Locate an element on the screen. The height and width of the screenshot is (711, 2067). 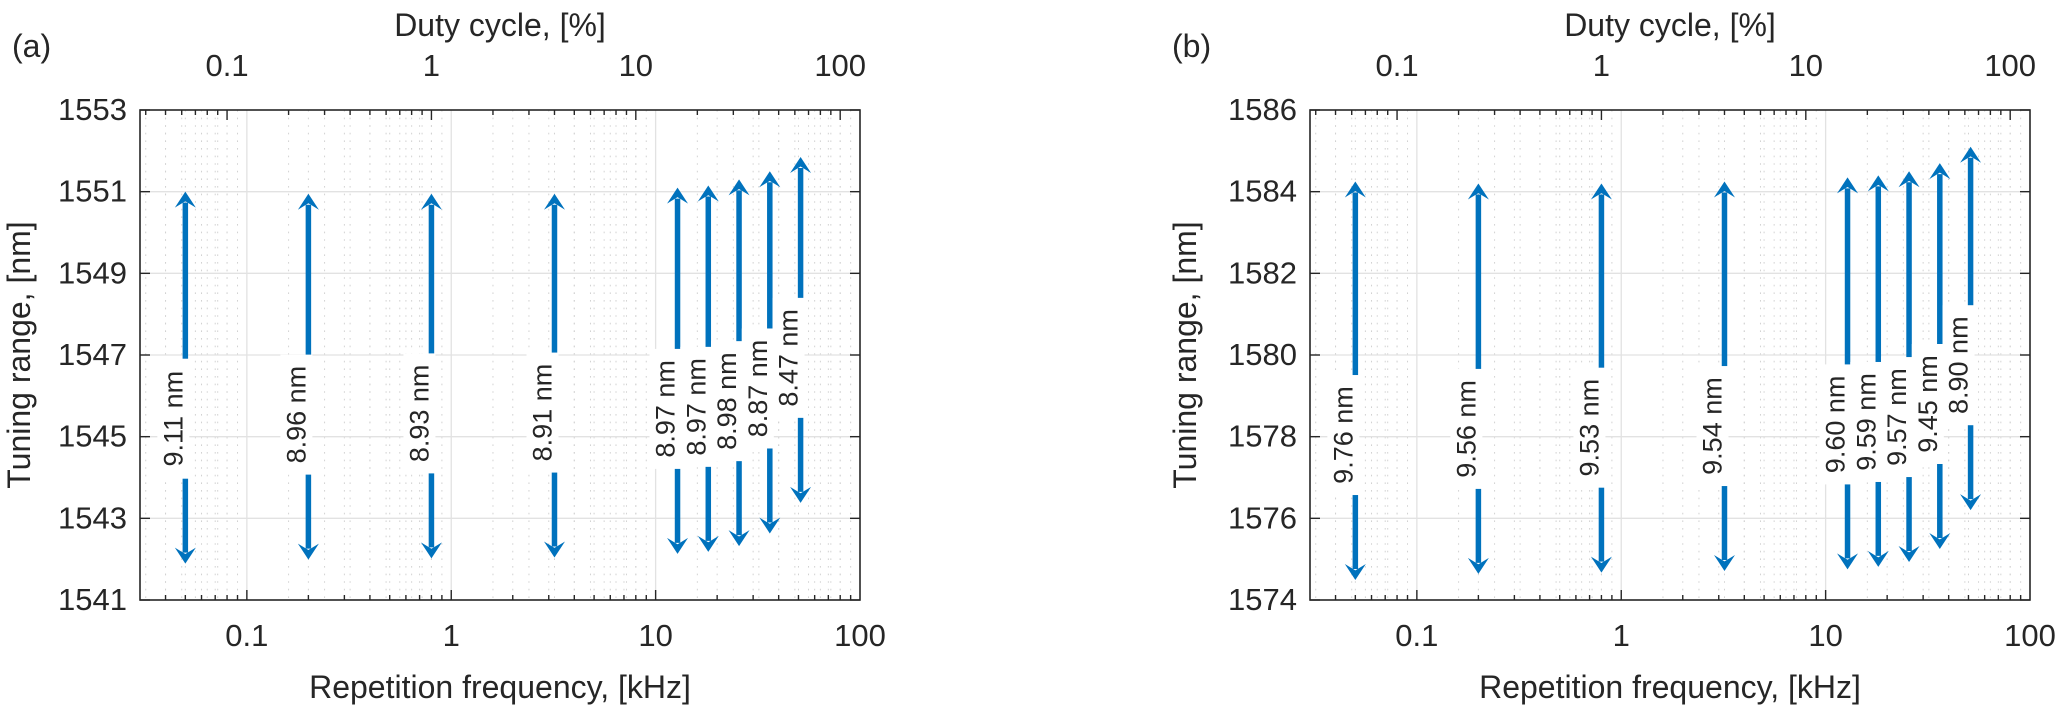
range-value-label-group: 8.93 nm is located at coordinates (419, 413).